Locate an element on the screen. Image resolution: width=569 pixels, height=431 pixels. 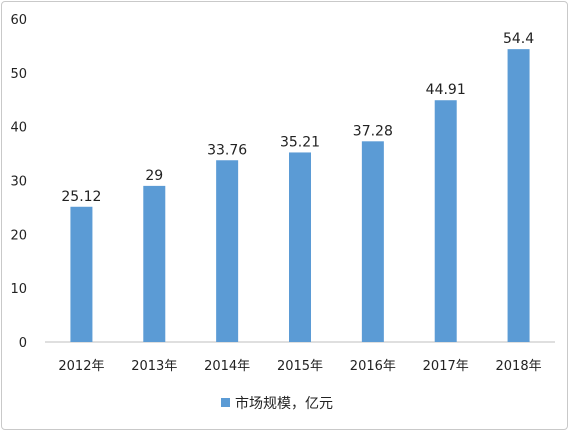
x-tick-label: 2015年 is located at coordinates (300, 366).